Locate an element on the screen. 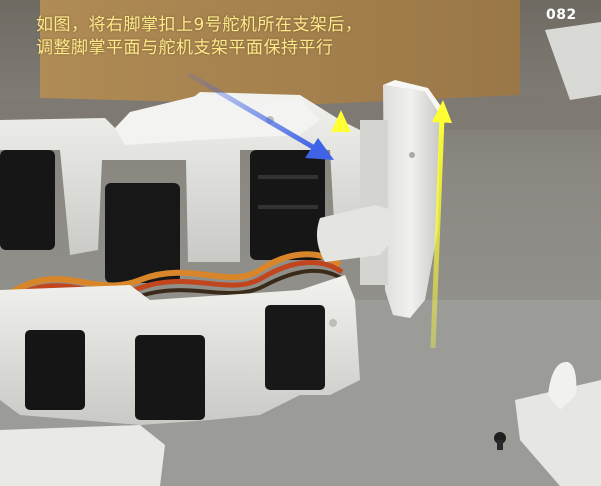 The image size is (601, 486). page-number: 082 is located at coordinates (561, 15).